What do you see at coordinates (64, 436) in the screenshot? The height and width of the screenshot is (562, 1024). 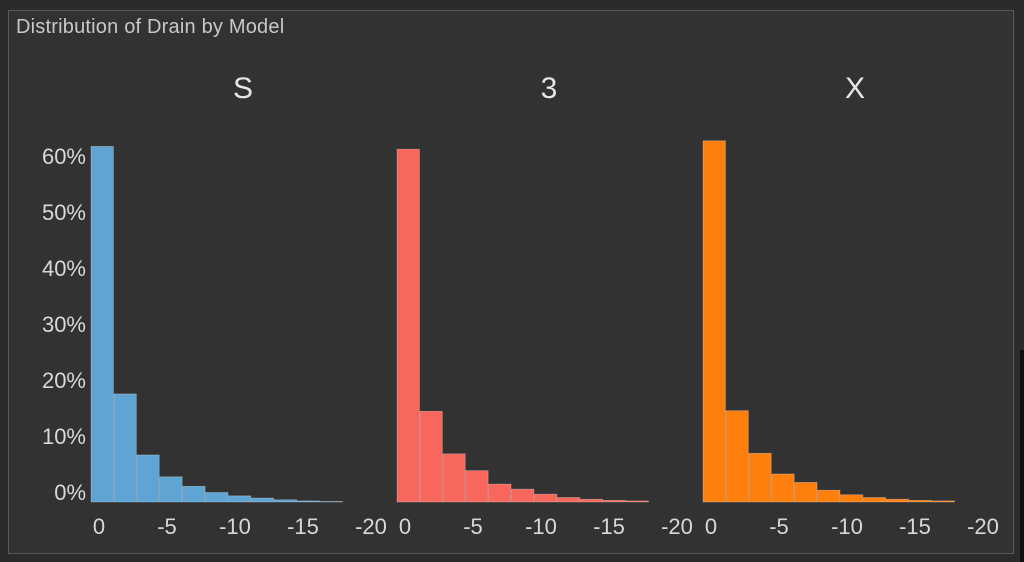 I see `y-tick-label-1: 10%` at bounding box center [64, 436].